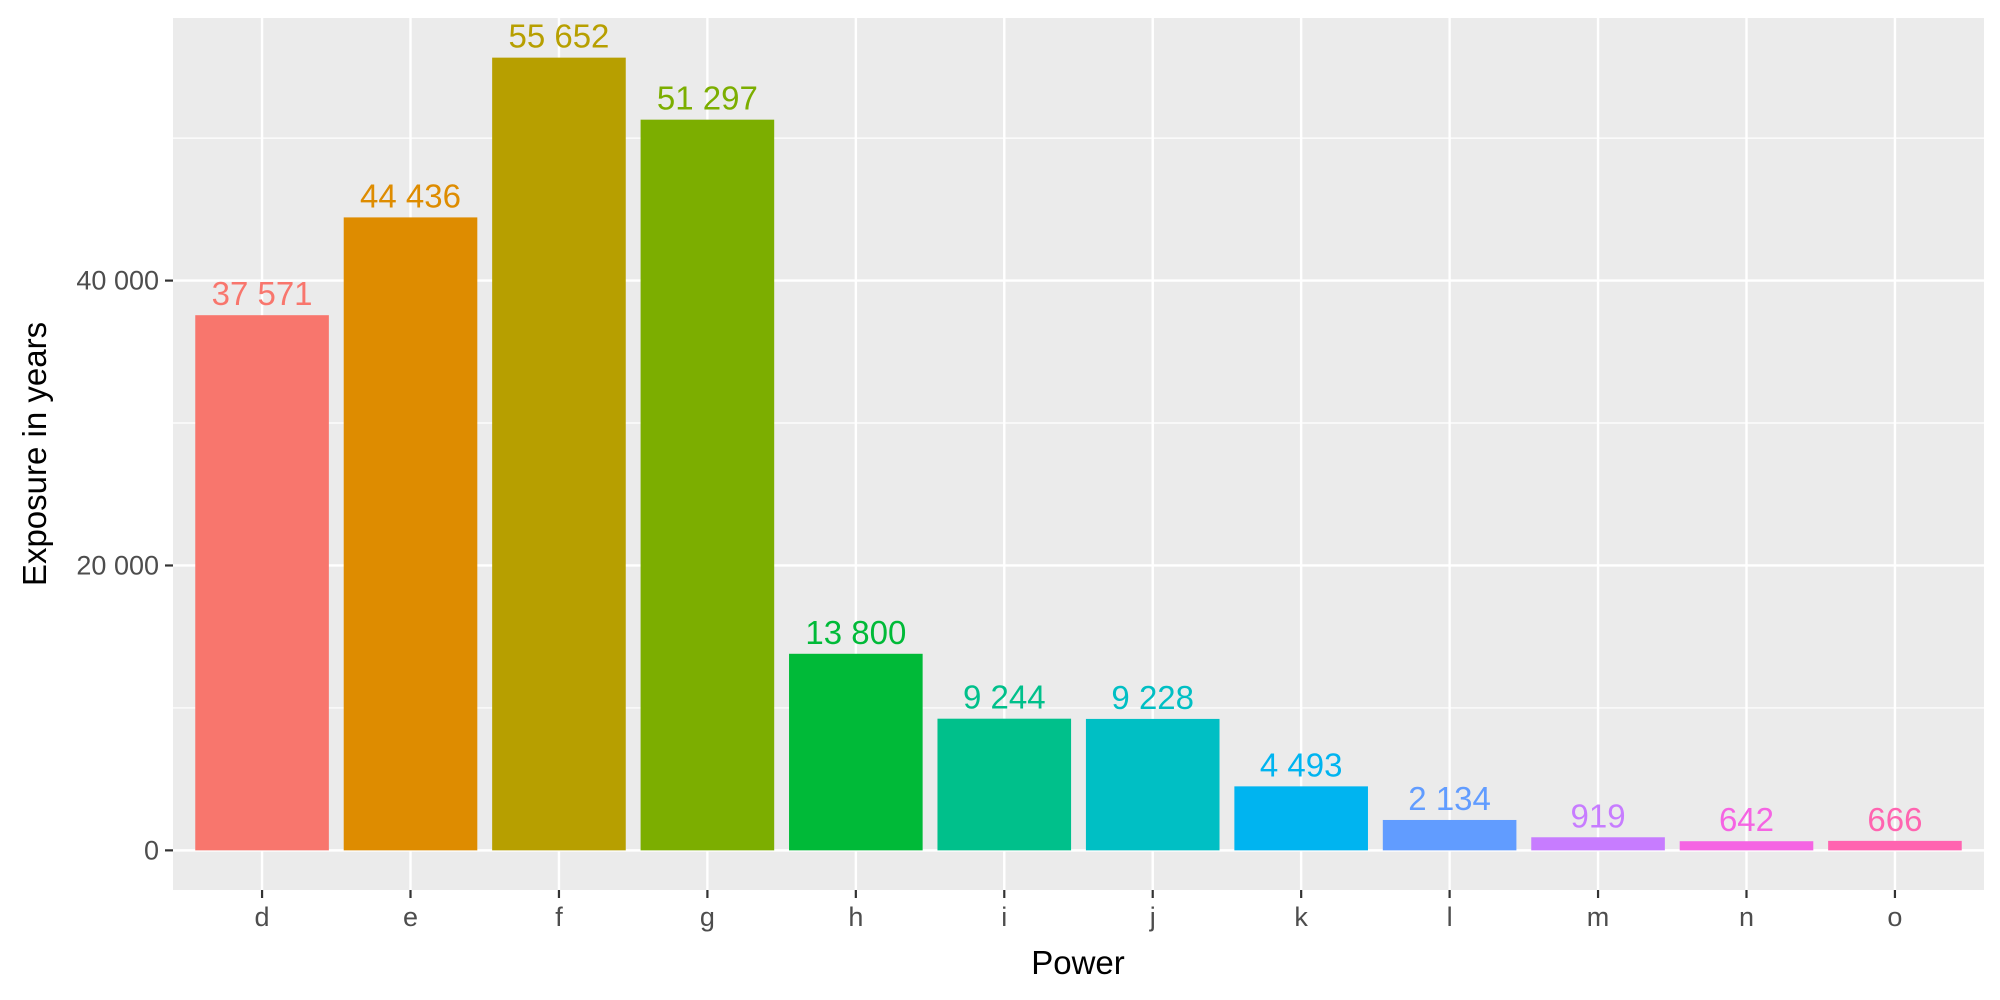 Image resolution: width=2000 pixels, height=1000 pixels. I want to click on x-tick-label: f, so click(559, 917).